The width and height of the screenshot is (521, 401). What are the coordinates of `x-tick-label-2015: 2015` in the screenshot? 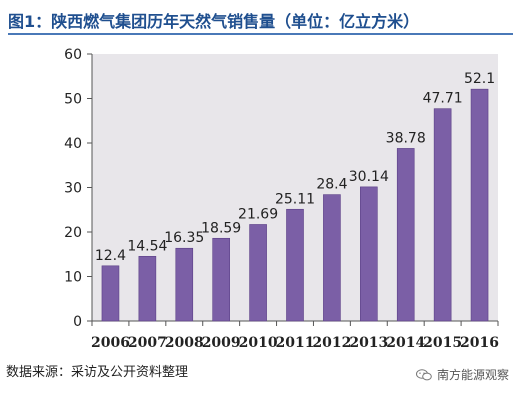 It's located at (442, 343).